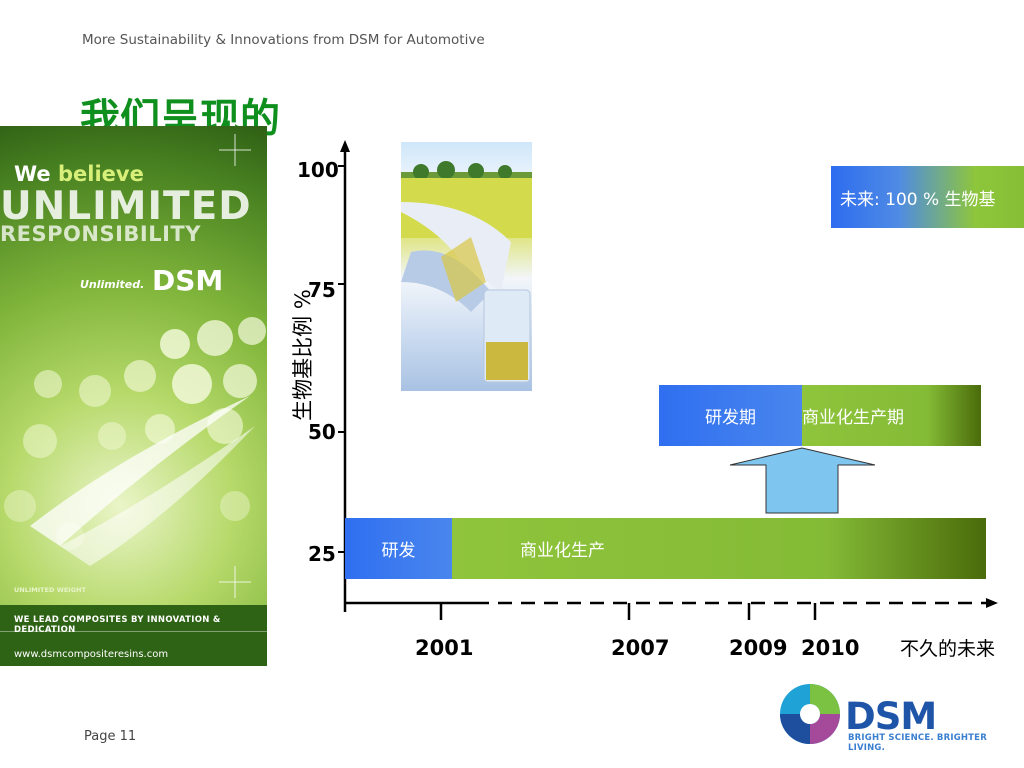 This screenshot has height=768, width=1024. Describe the element at coordinates (133, 631) in the screenshot. I see `banner-divider` at that location.